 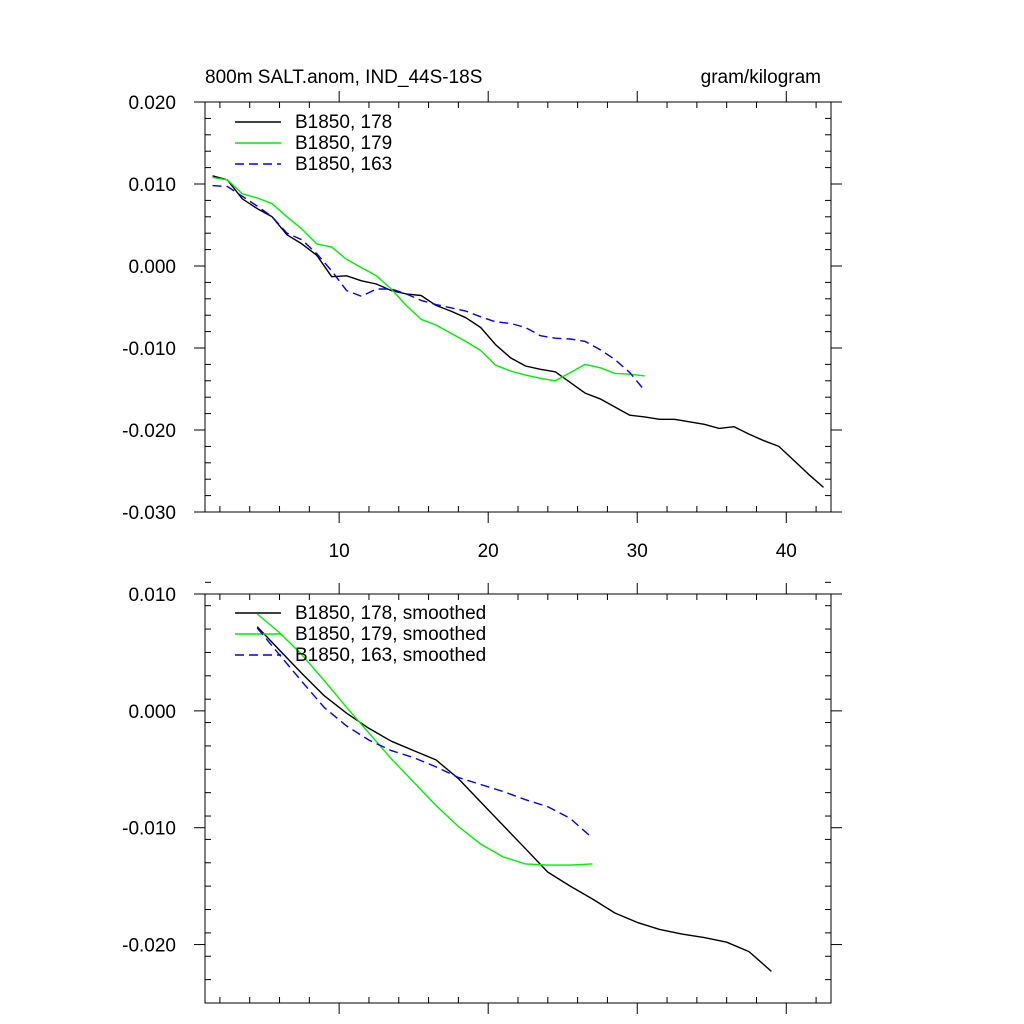 I want to click on y-tick-label: 0.020, so click(x=152, y=103).